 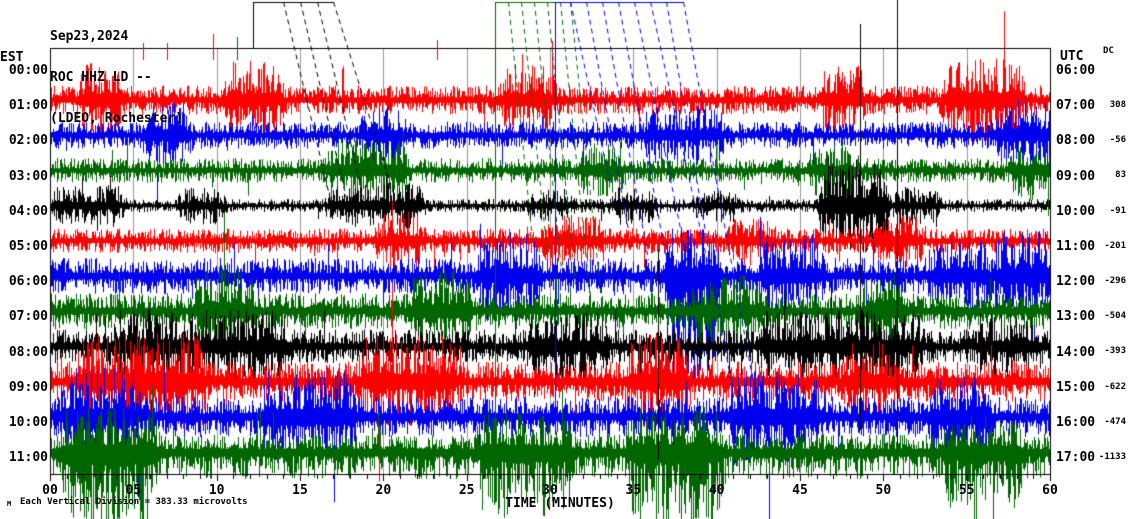 What do you see at coordinates (28, 352) in the screenshot?
I see `est-time-label: 08:00` at bounding box center [28, 352].